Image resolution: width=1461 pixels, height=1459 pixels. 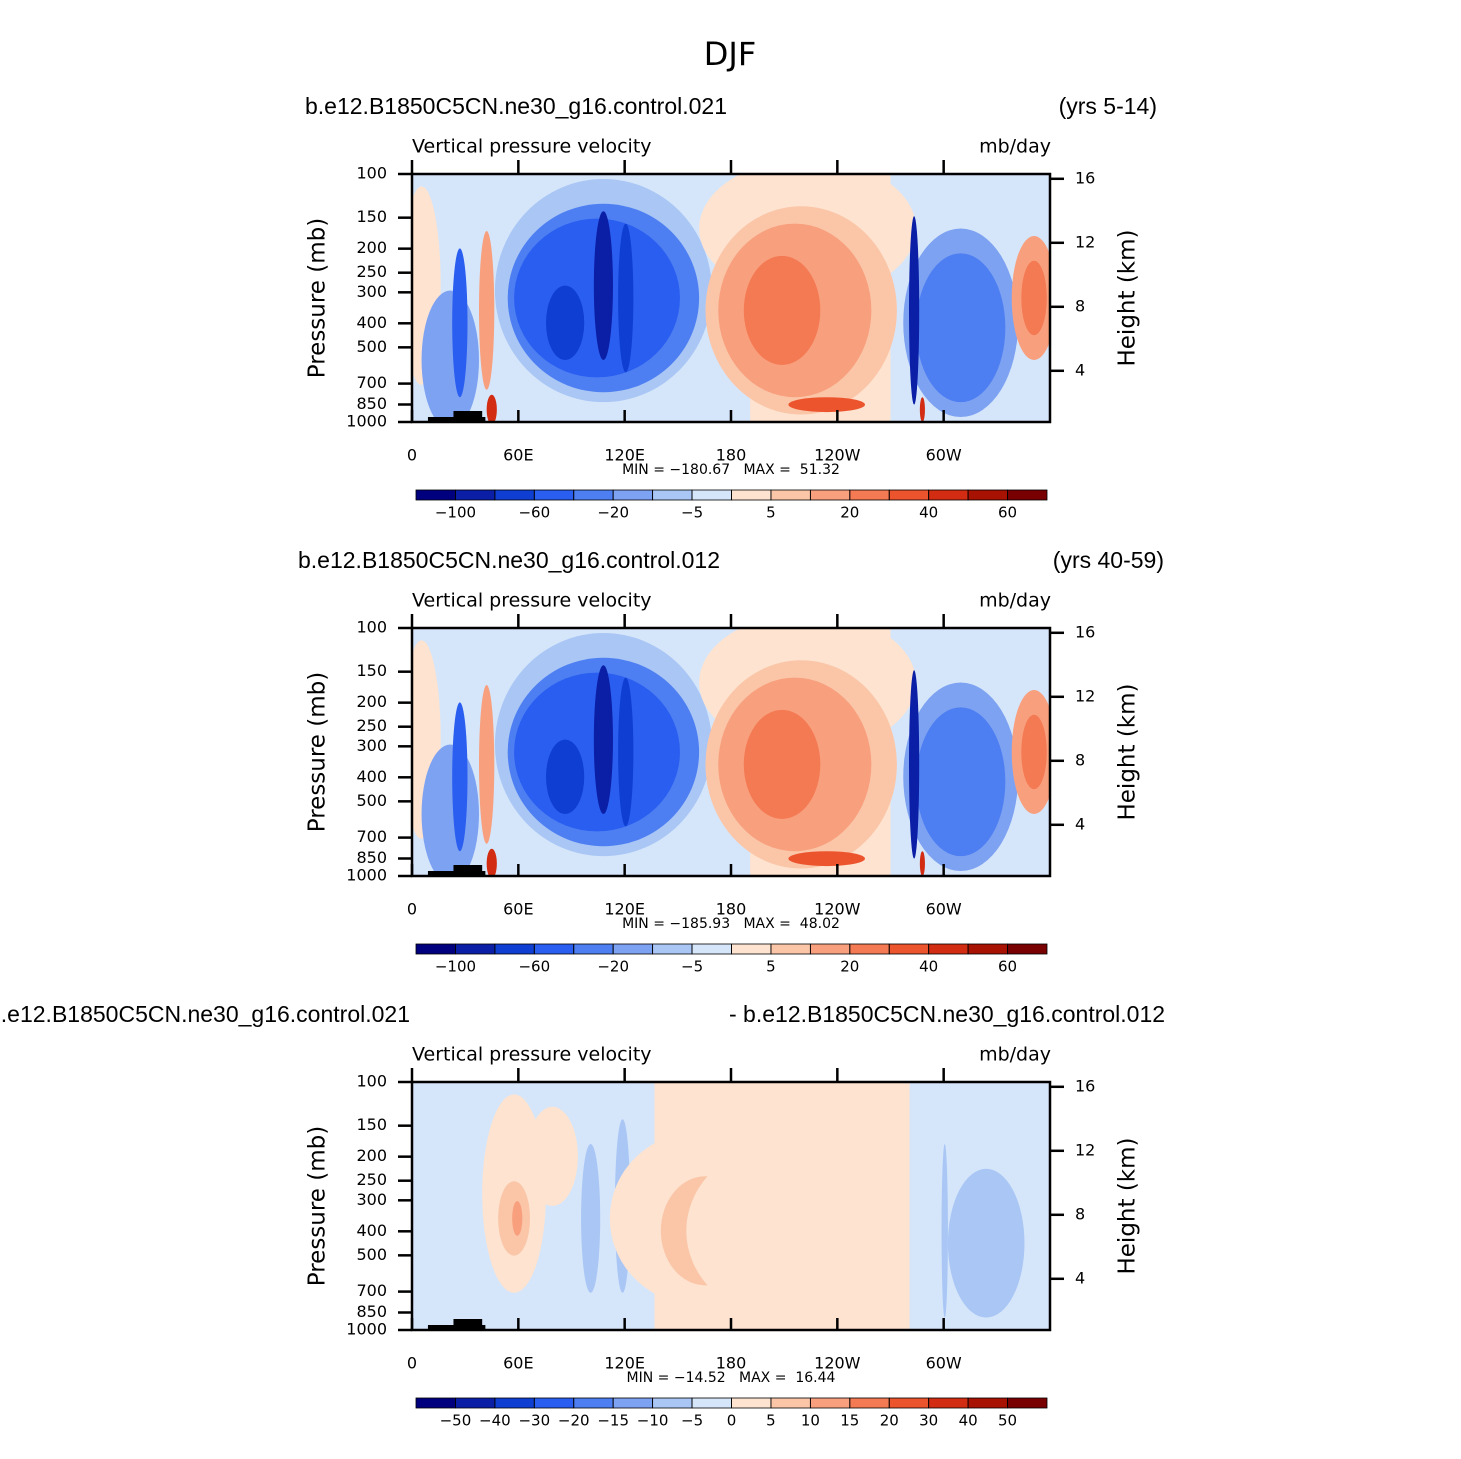 I want to click on colorbar-label: −40, so click(x=495, y=1421).